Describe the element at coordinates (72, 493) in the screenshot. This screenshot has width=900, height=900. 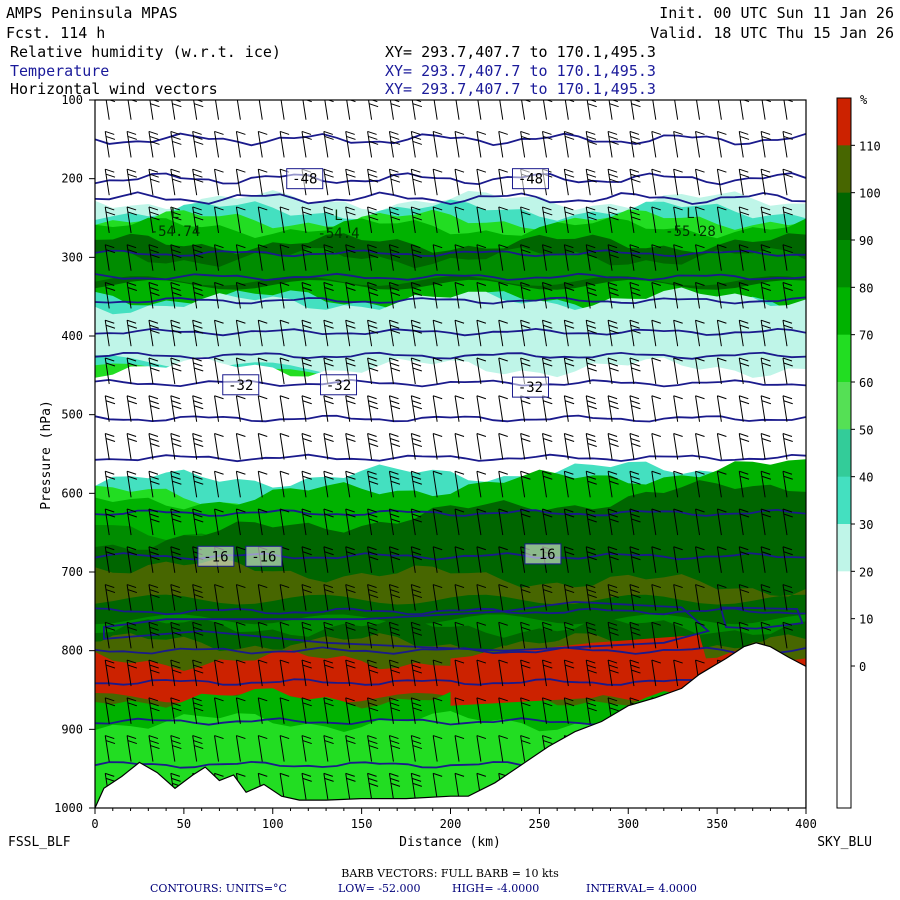
I see `y-tick-label: 600` at that location.